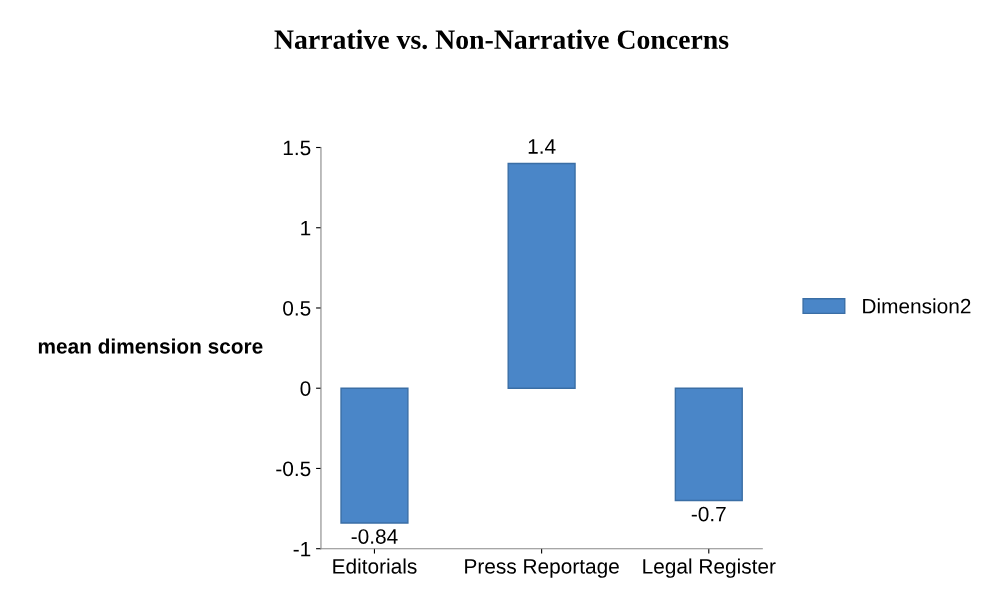  I want to click on y-tick-label: 1, so click(306, 228).